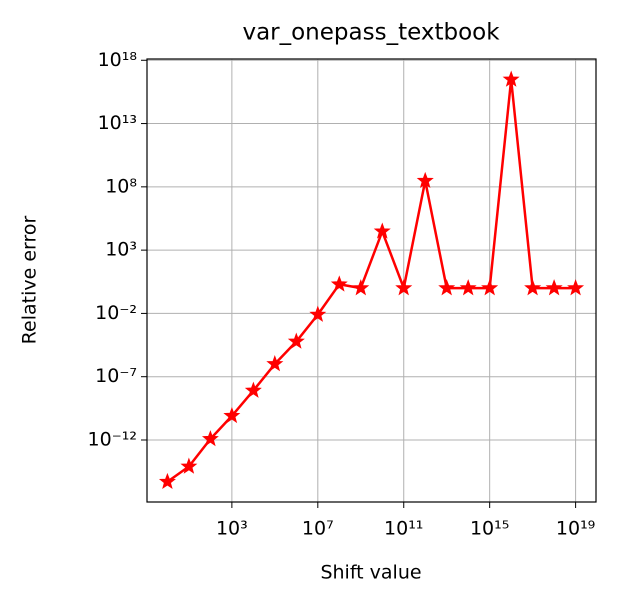 The height and width of the screenshot is (605, 622). Describe the element at coordinates (318, 529) in the screenshot. I see `x-tick-label: 10⁷` at that location.